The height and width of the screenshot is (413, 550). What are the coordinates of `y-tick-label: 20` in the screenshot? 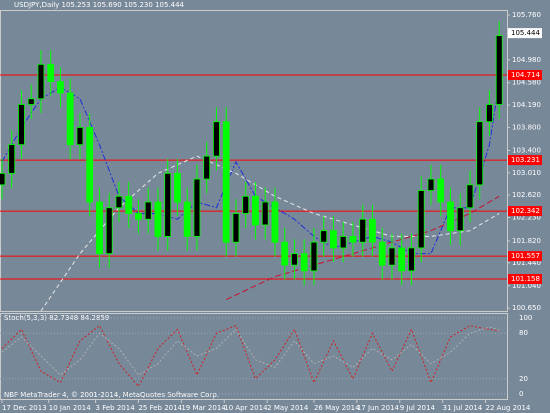 It's located at (523, 379).